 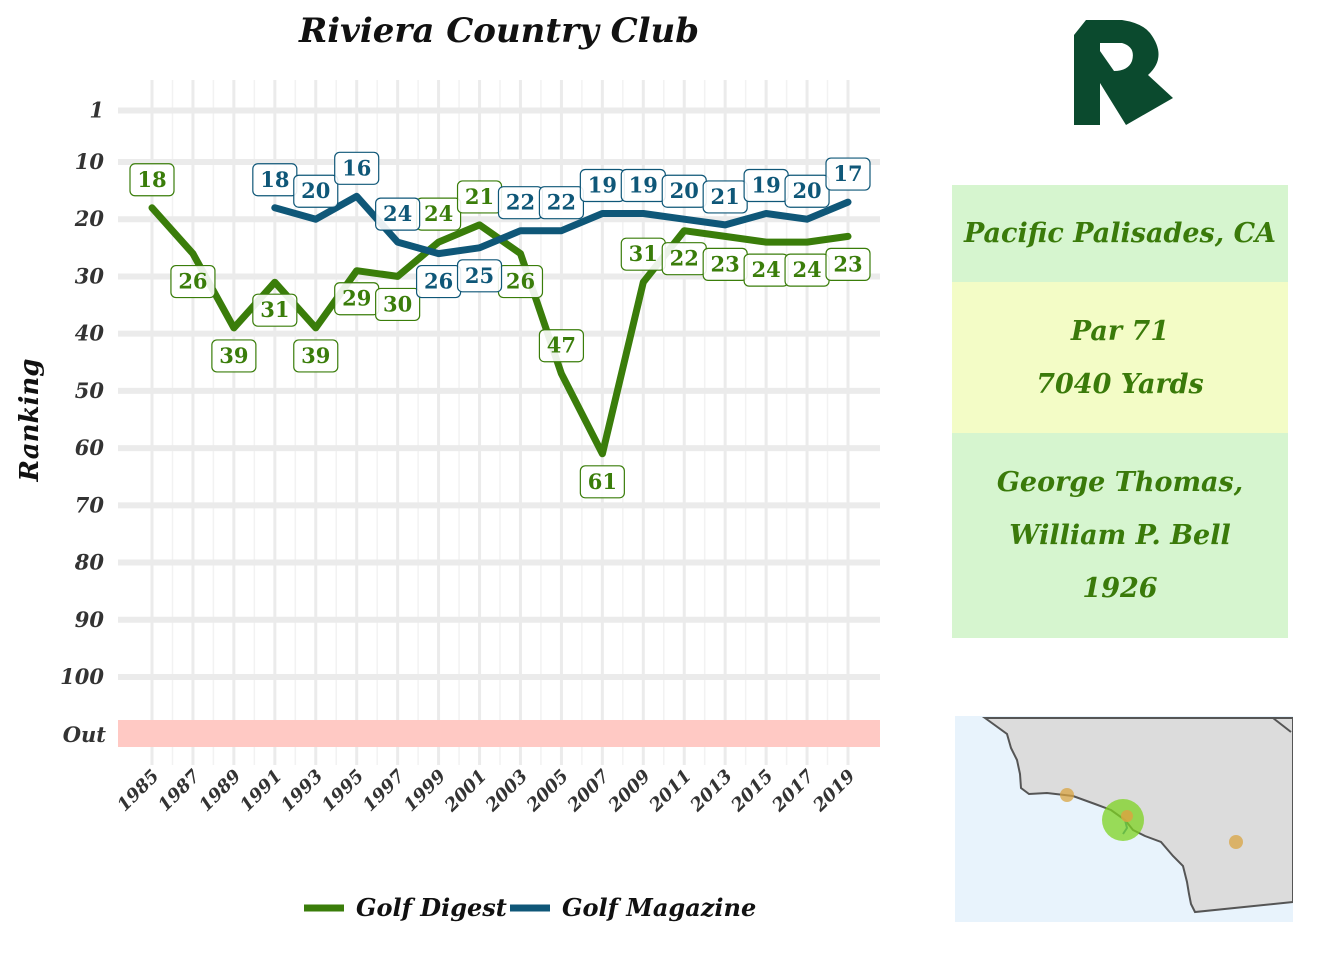 I want to click on x-tick-label: 2009, so click(x=629, y=790).